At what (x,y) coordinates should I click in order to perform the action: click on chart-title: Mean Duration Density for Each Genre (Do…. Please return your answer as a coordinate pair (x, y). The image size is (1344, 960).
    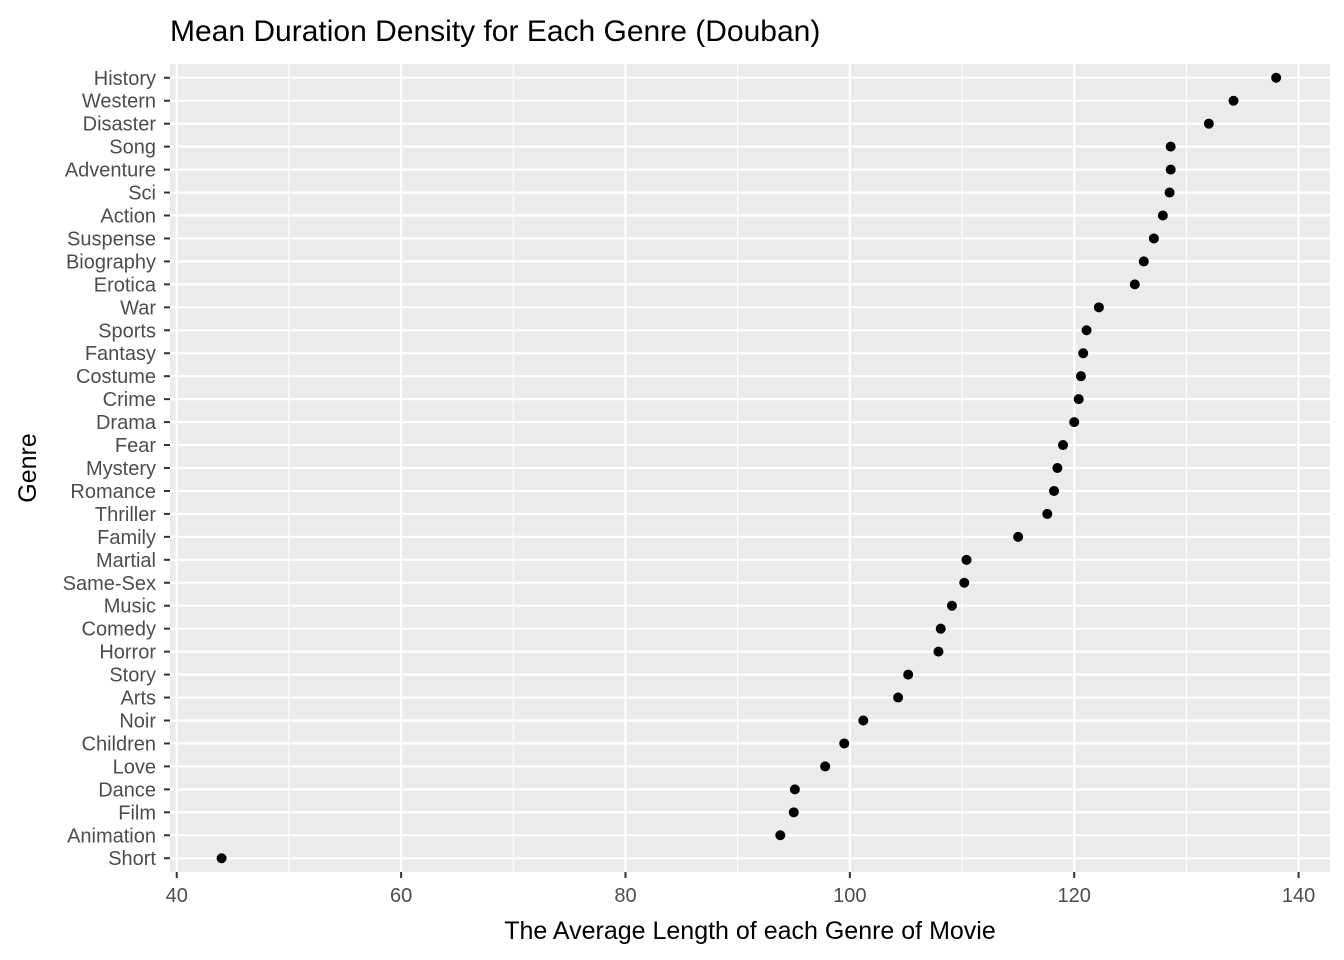
    Looking at the image, I should click on (495, 31).